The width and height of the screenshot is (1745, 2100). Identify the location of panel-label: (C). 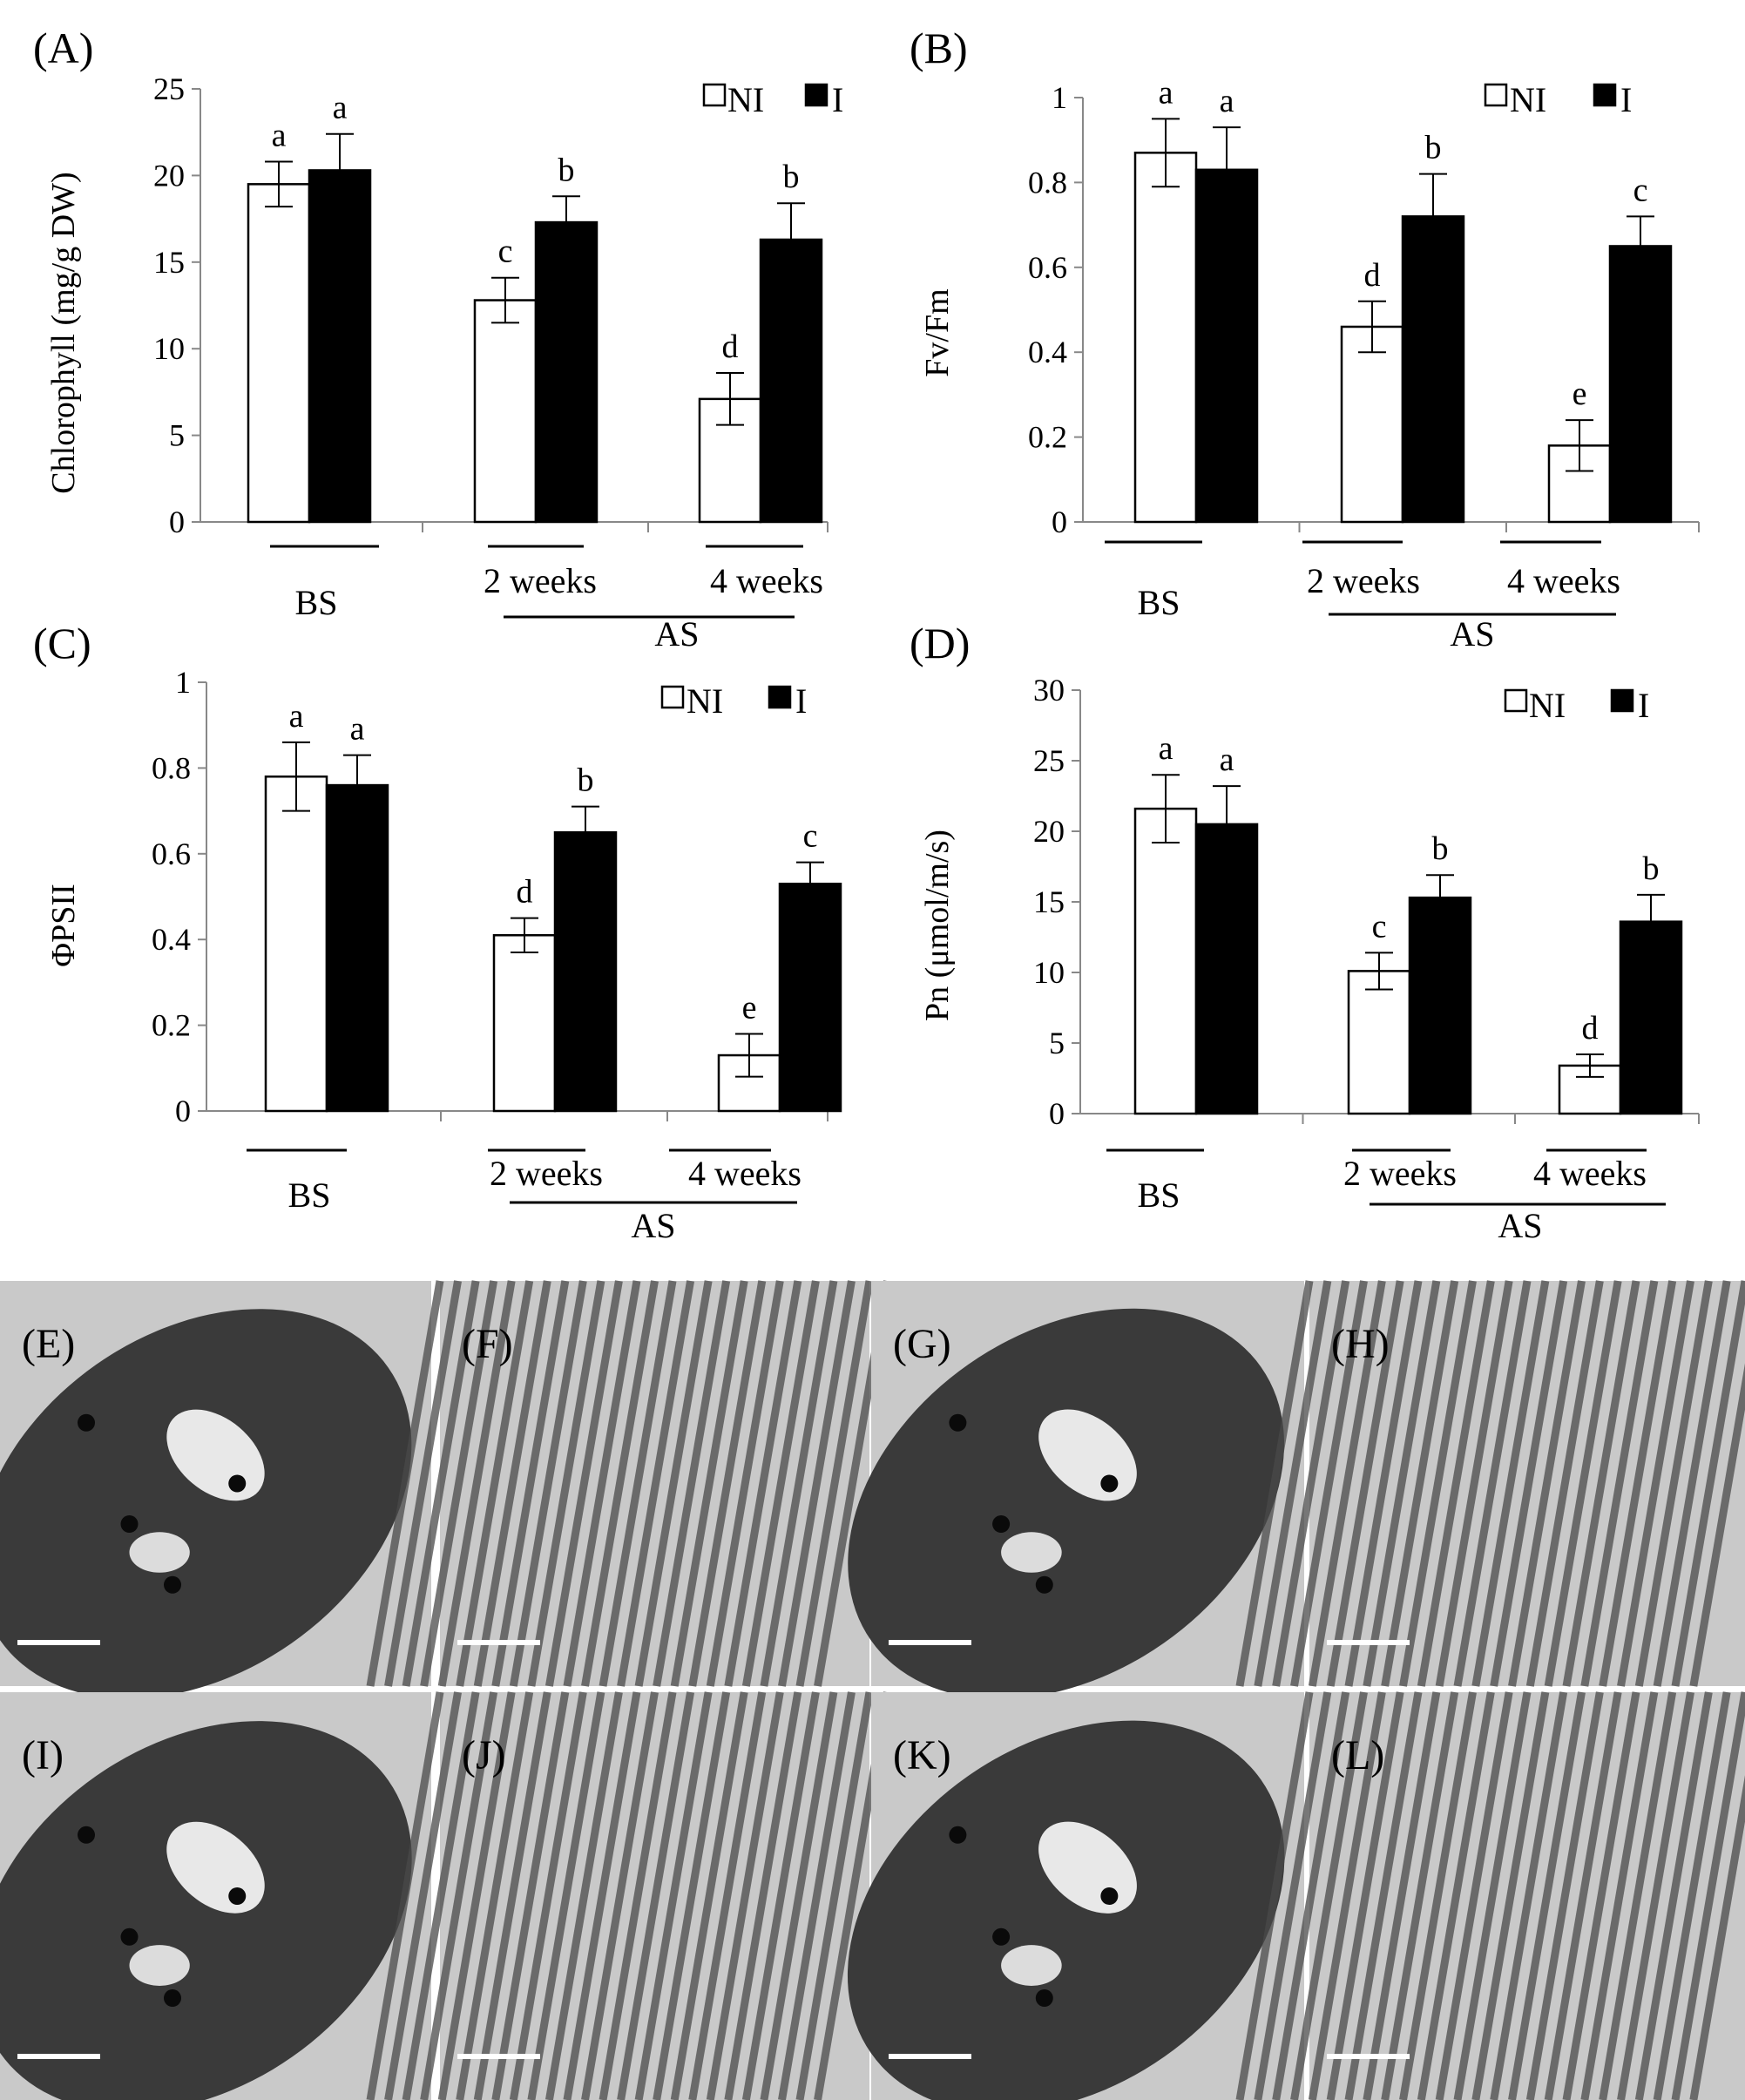
(62, 643).